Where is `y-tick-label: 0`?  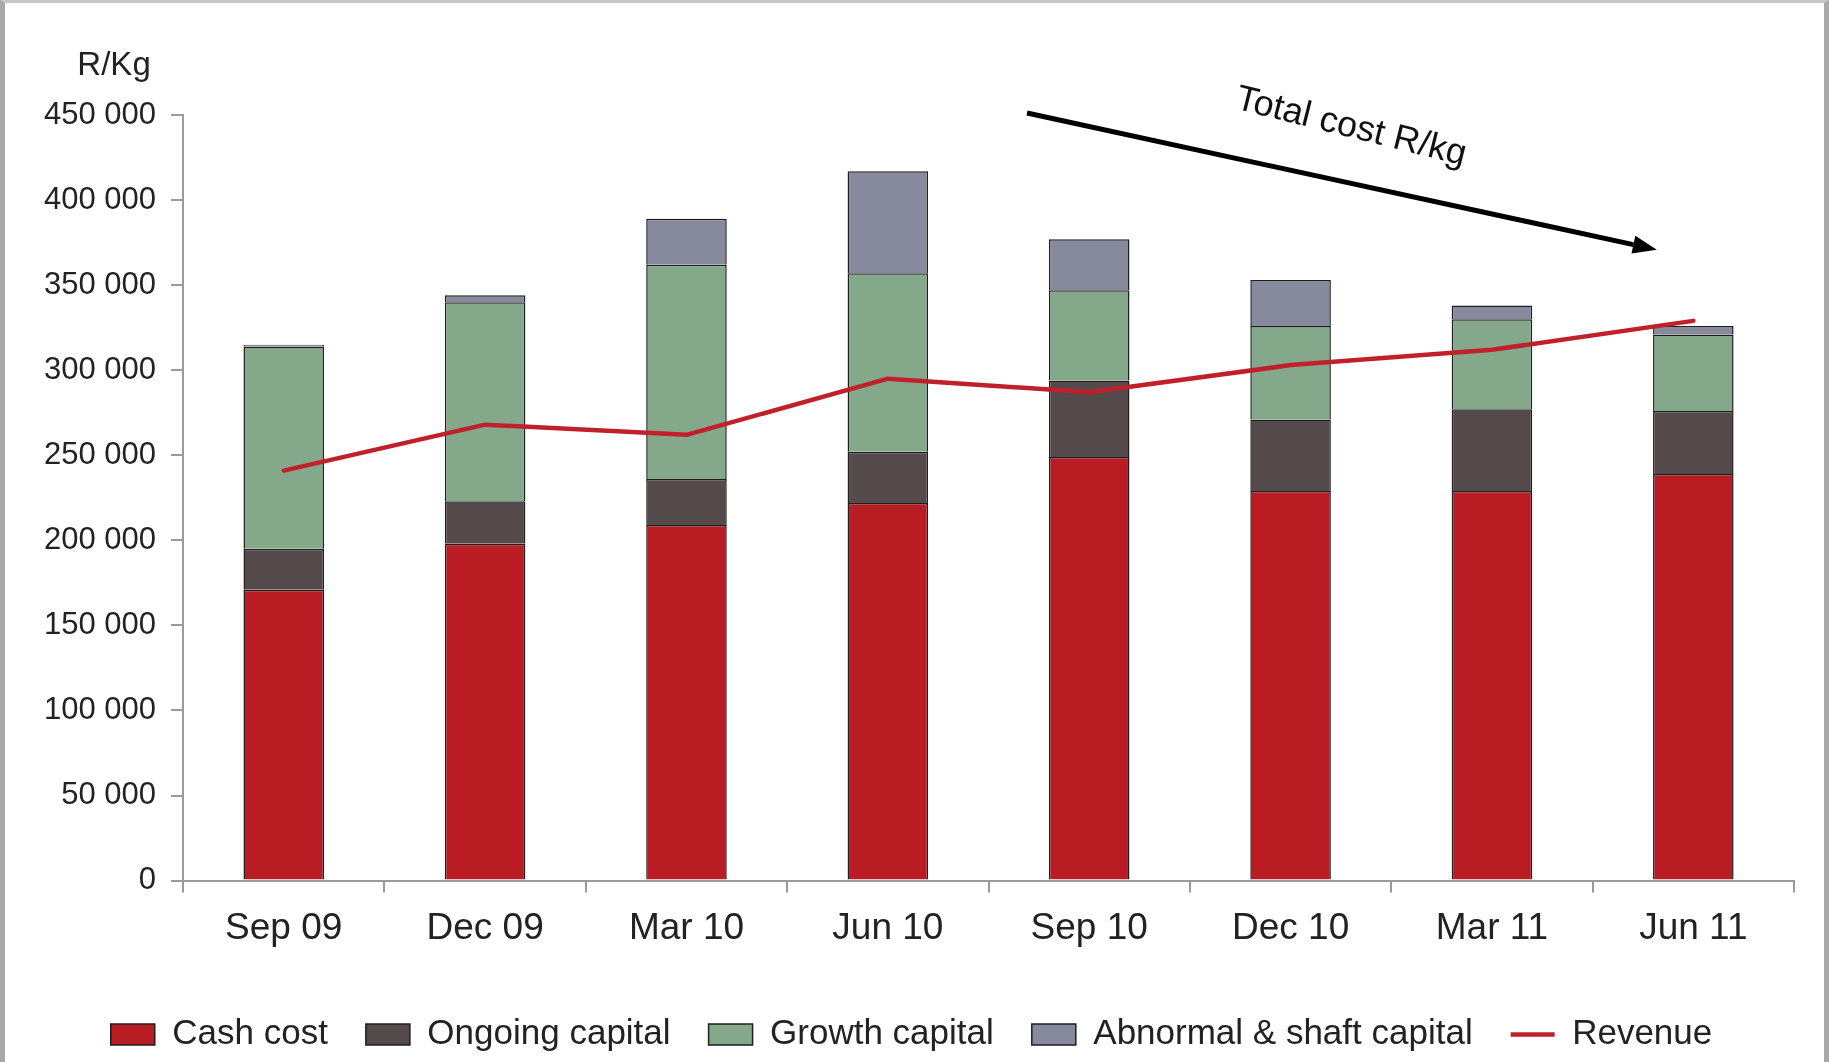 y-tick-label: 0 is located at coordinates (147, 879).